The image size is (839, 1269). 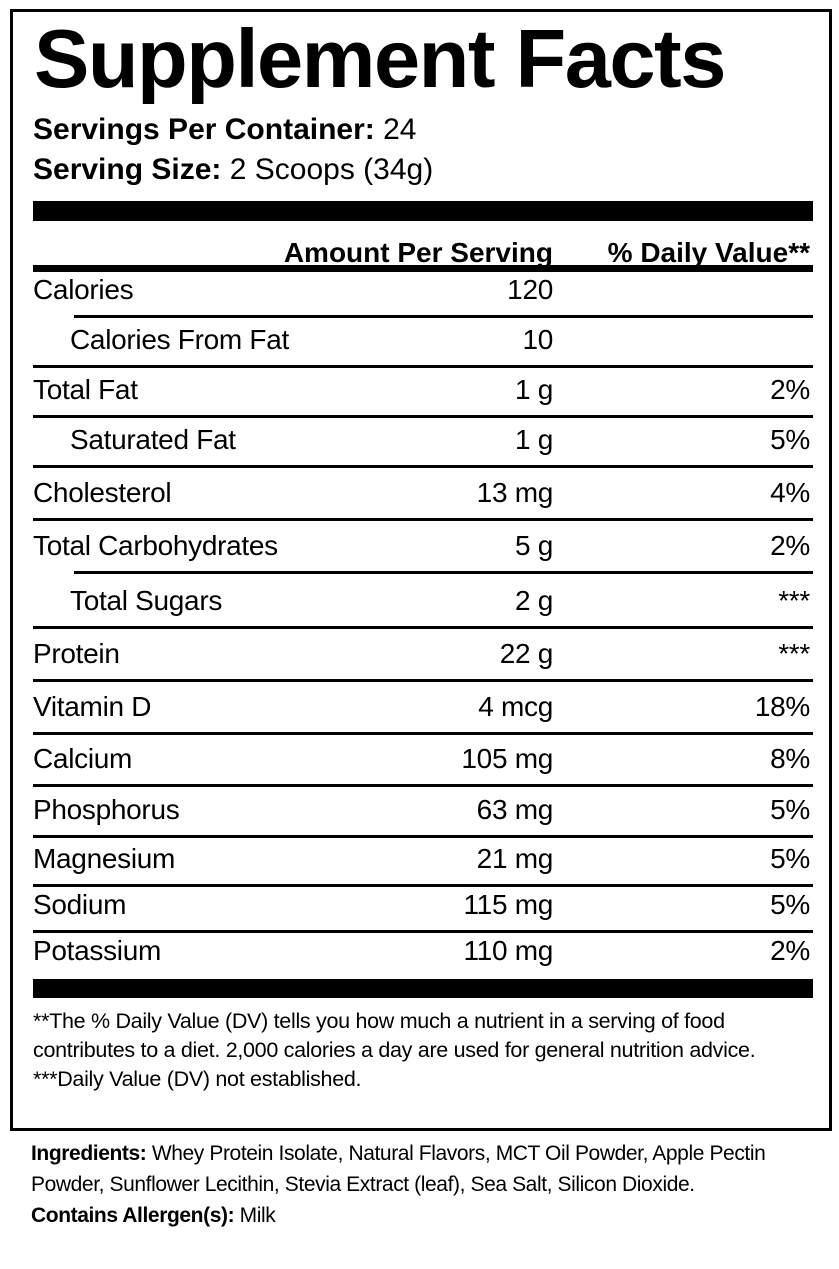 What do you see at coordinates (423, 988) in the screenshot?
I see `bottom-divider` at bounding box center [423, 988].